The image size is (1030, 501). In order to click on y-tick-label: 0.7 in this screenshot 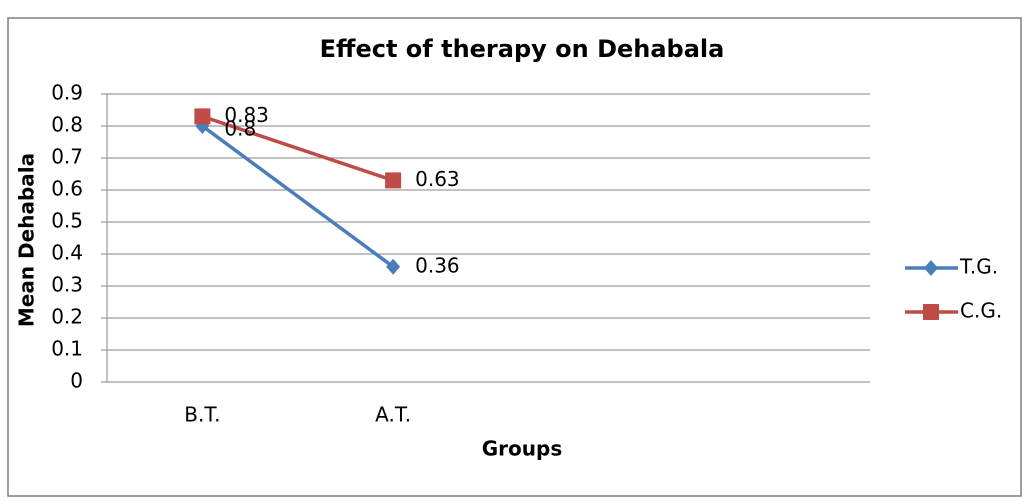, I will do `click(67, 157)`.